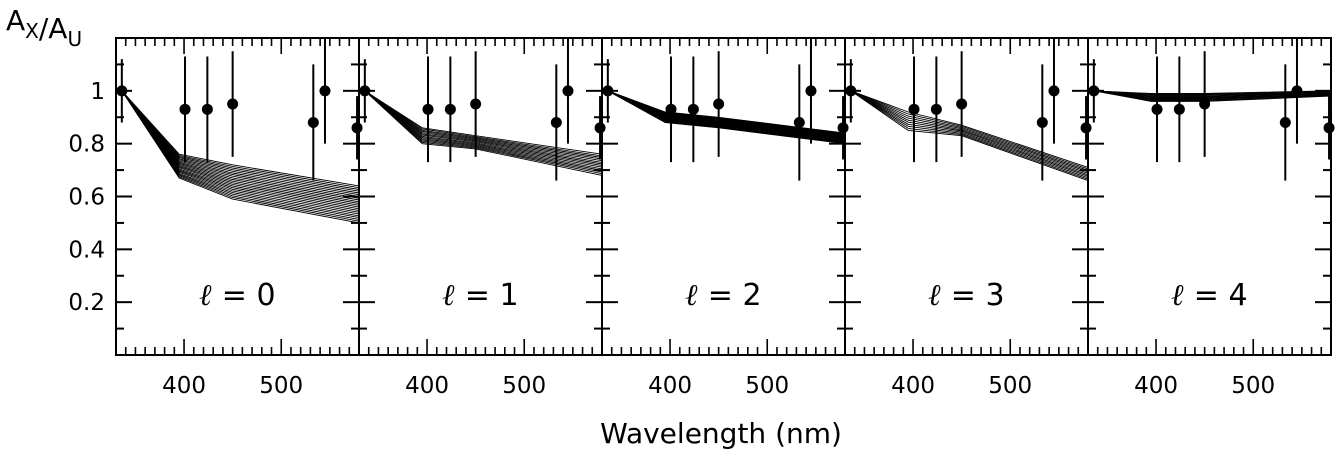 The height and width of the screenshot is (454, 1336). Describe the element at coordinates (480, 295) in the screenshot. I see `panel-label: ℓ = 1` at that location.